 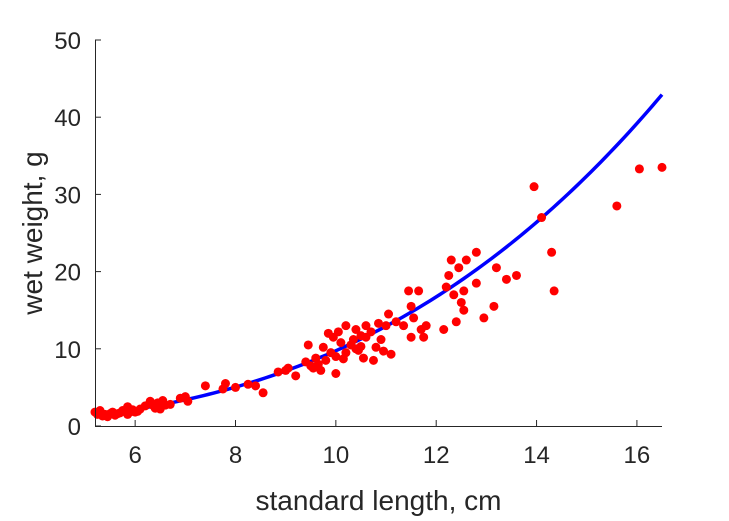 What do you see at coordinates (134, 455) in the screenshot?
I see `x-tick-label: 6` at bounding box center [134, 455].